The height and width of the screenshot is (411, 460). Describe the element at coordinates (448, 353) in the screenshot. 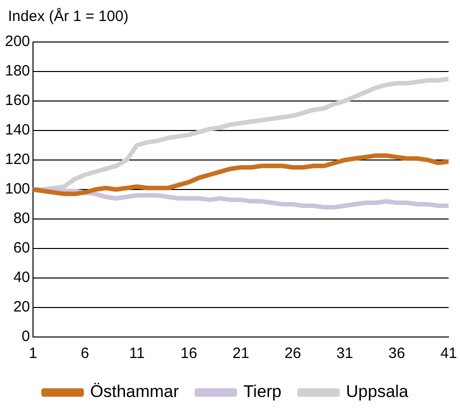

I see `x-tick-label: 41` at that location.